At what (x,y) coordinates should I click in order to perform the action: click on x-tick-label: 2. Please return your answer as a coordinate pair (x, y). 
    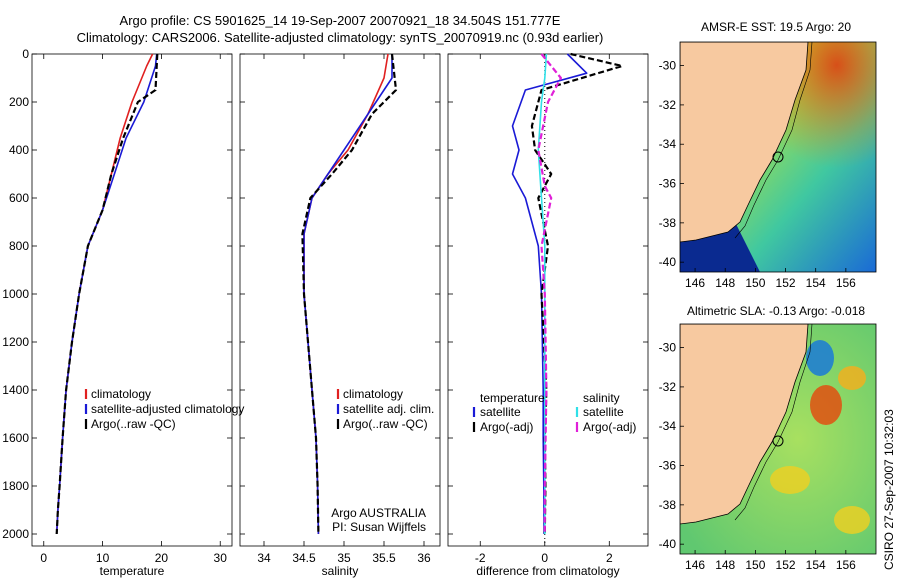
    Looking at the image, I should click on (609, 558).